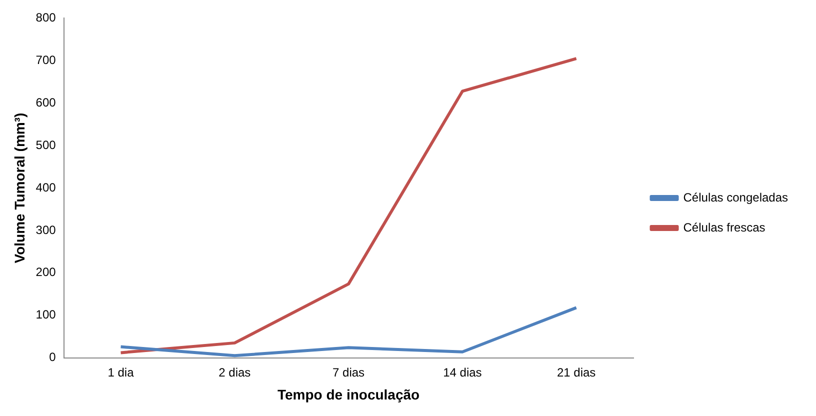  Describe the element at coordinates (121, 372) in the screenshot. I see `x-tick-label: 1 dia` at that location.